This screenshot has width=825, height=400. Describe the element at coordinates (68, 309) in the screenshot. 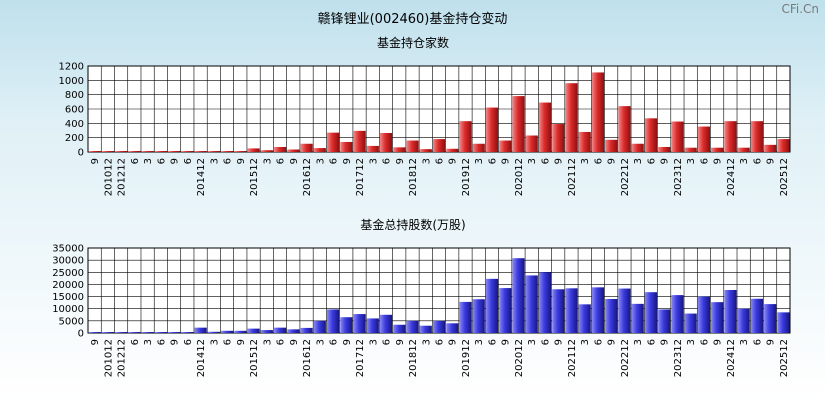

I see `y-tick-label: 10000` at that location.